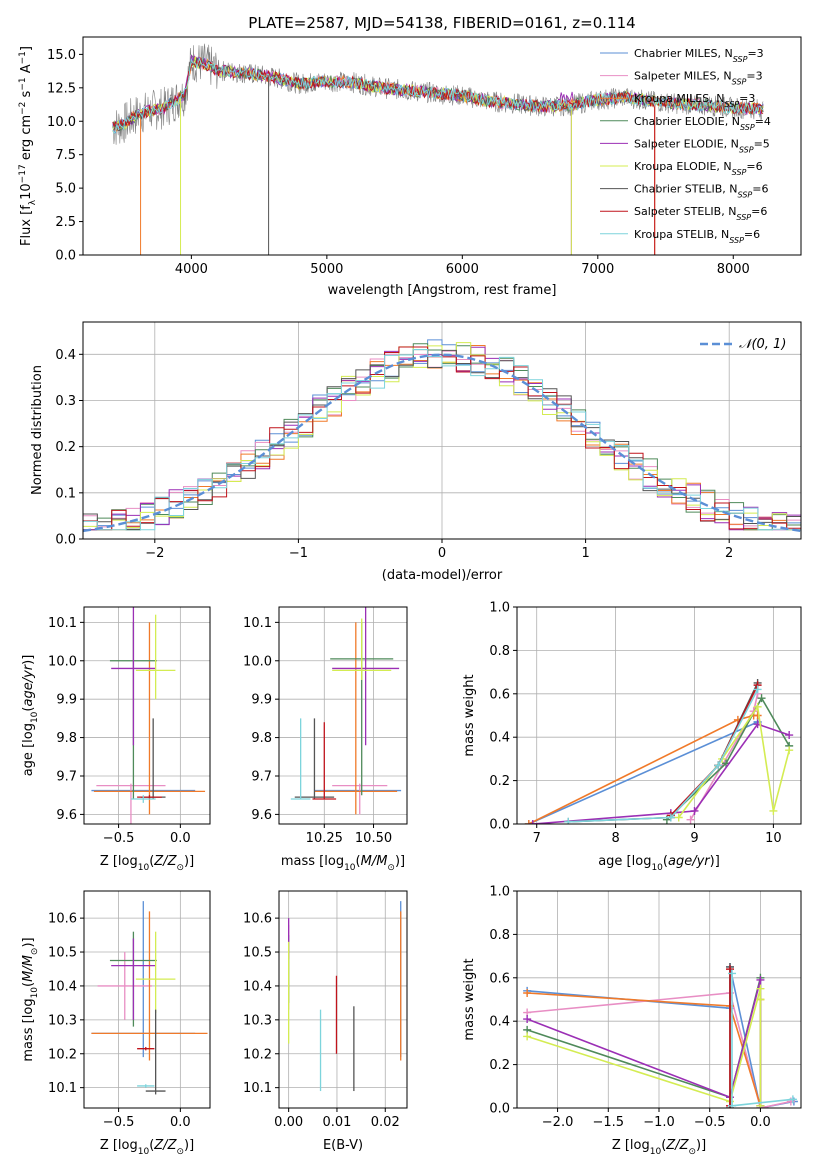 The image size is (819, 1170). Describe the element at coordinates (608, 1122) in the screenshot. I see `x-tick-label: −1.5` at that location.